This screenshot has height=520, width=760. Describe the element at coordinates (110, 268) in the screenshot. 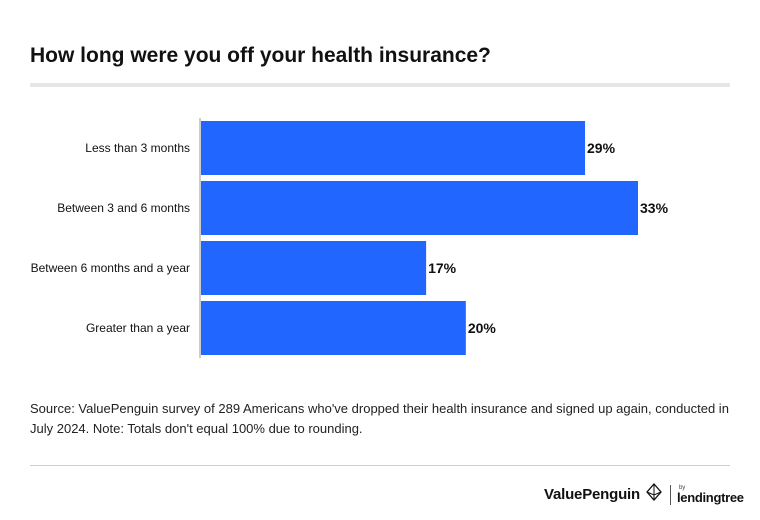

I see `category-label: Between 6 months and a year` at that location.